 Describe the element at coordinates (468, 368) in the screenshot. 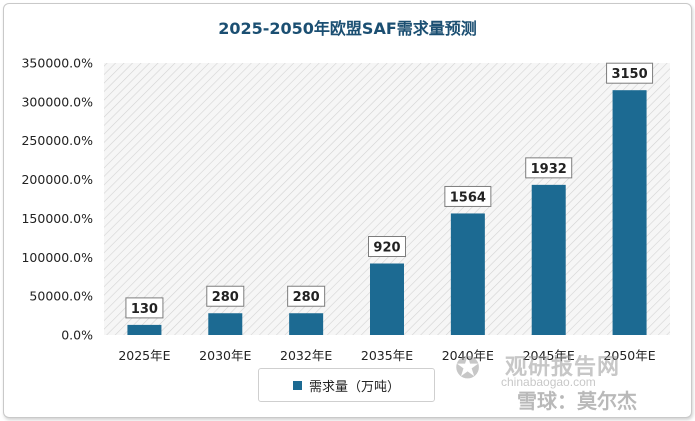

I see `watermark-logo-icon: ✪` at that location.